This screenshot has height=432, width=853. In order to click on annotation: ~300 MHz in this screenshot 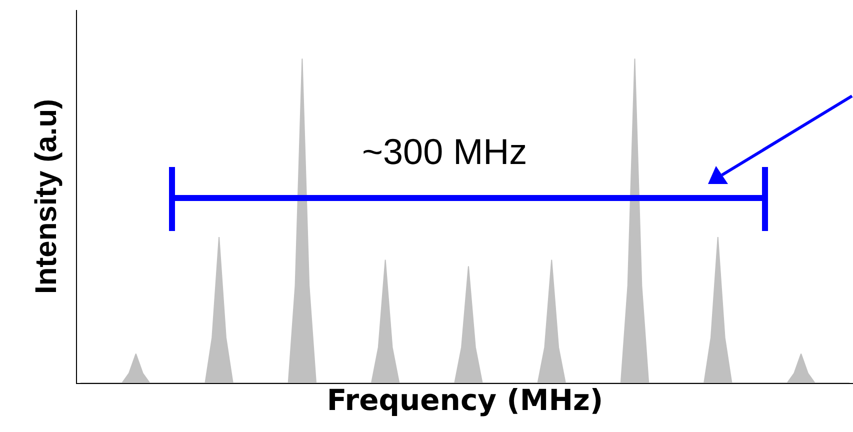, I will do `click(445, 151)`.